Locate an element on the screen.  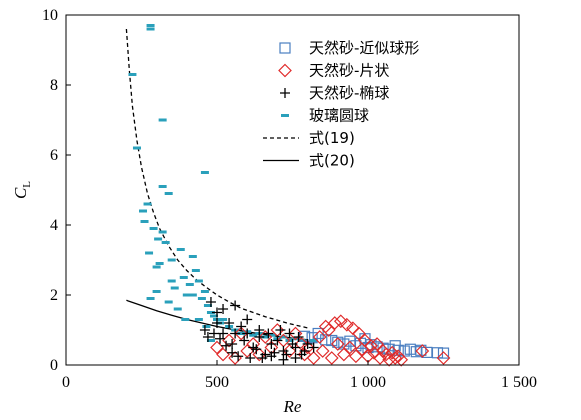
legend-item: 天然砂-片状 is located at coordinates (333, 71).